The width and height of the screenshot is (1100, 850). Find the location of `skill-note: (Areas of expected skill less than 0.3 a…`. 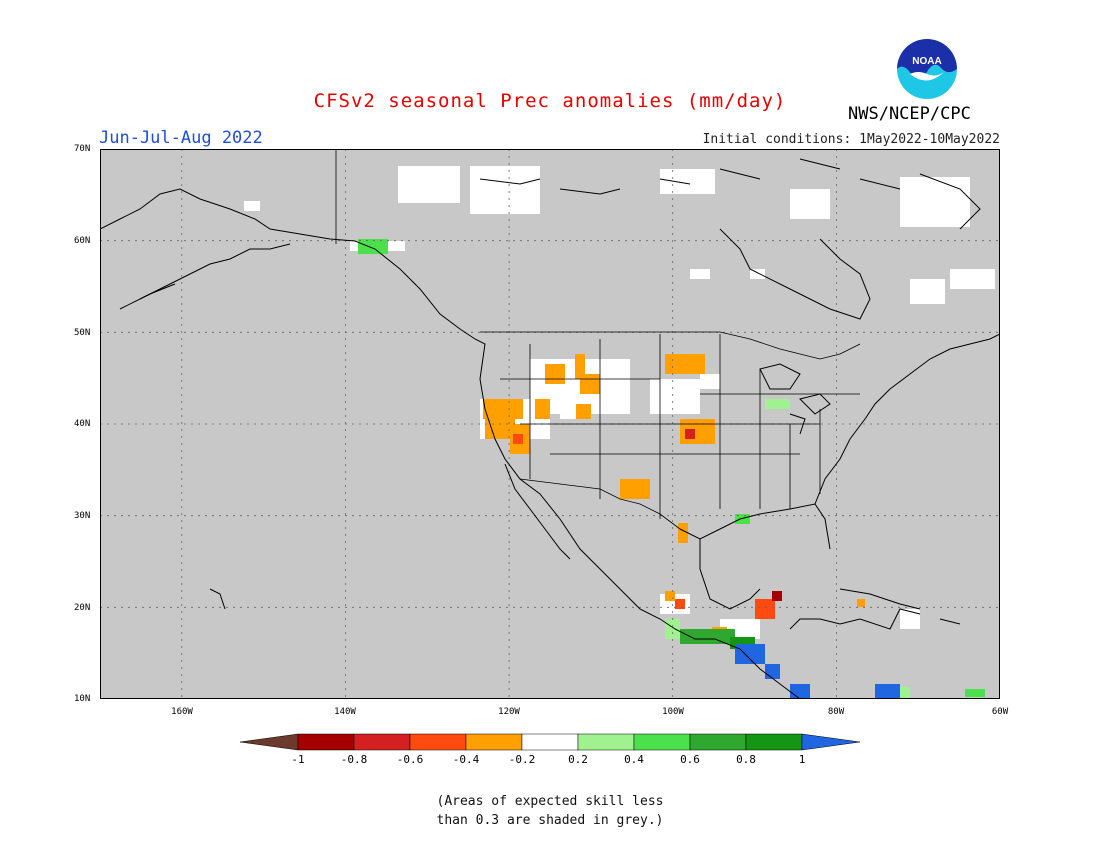

skill-note: (Areas of expected skill less than 0.3 a… is located at coordinates (550, 811).